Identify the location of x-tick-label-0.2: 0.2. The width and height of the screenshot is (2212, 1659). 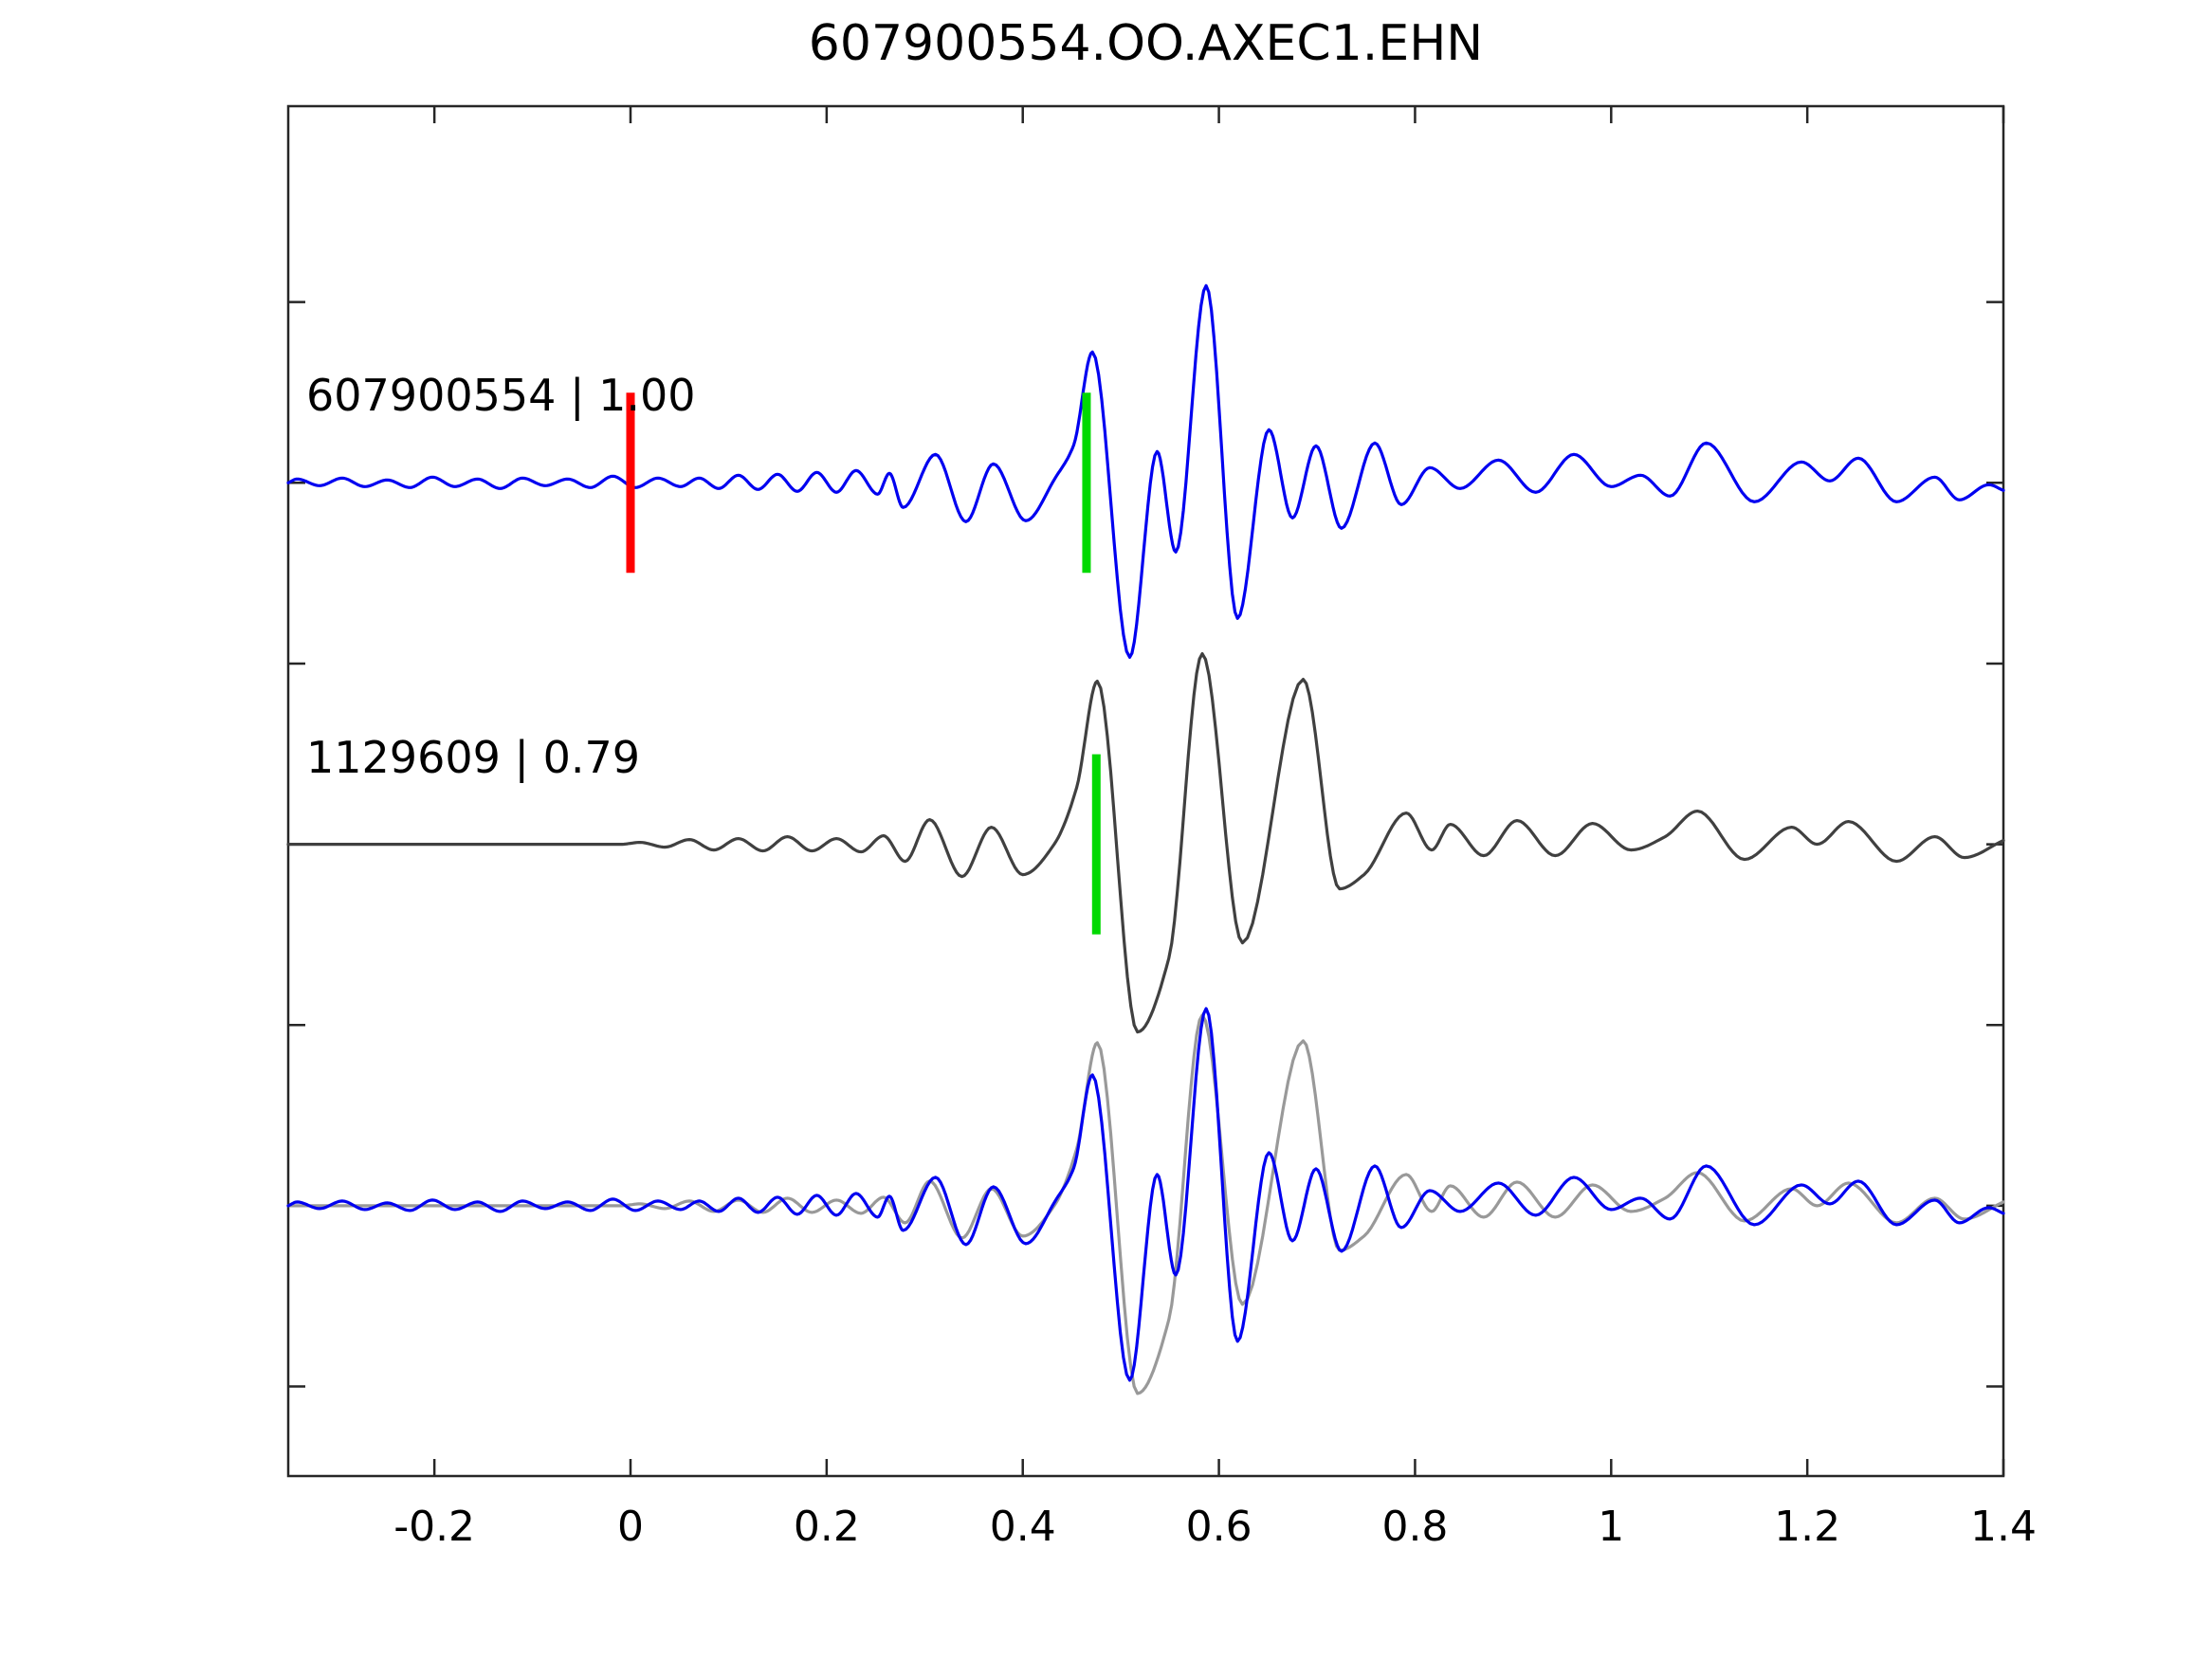
(826, 1527).